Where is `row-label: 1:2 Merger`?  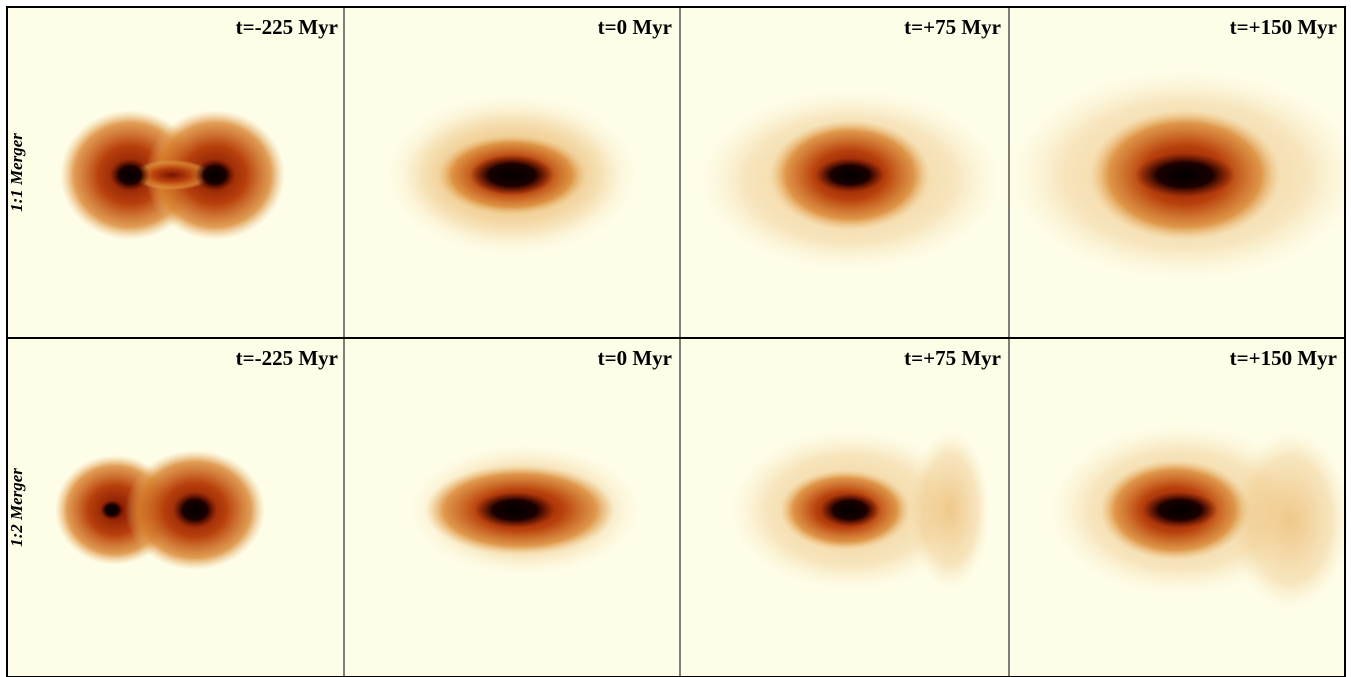
row-label: 1:2 Merger is located at coordinates (16, 507).